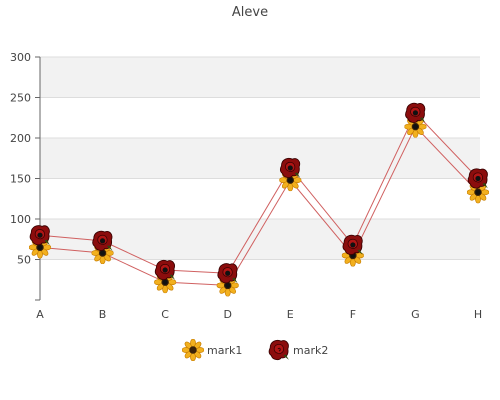 The image size is (500, 400). What do you see at coordinates (40, 314) in the screenshot?
I see `x-tick-label: A` at bounding box center [40, 314].